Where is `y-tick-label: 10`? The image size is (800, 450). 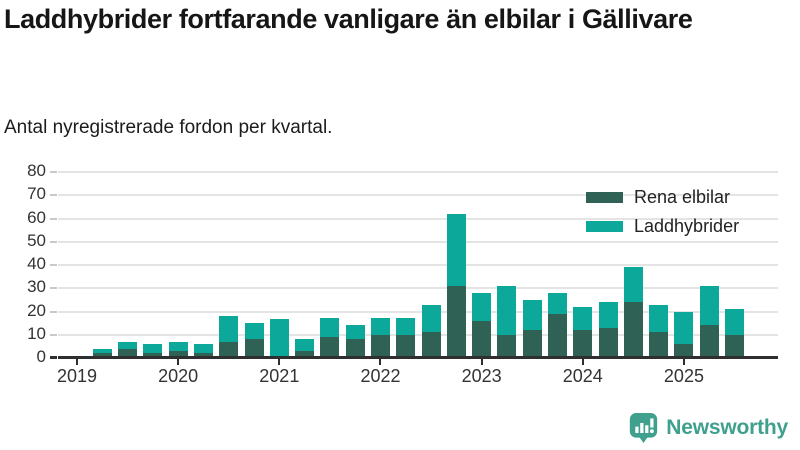 y-tick-label: 10 is located at coordinates (36, 333).